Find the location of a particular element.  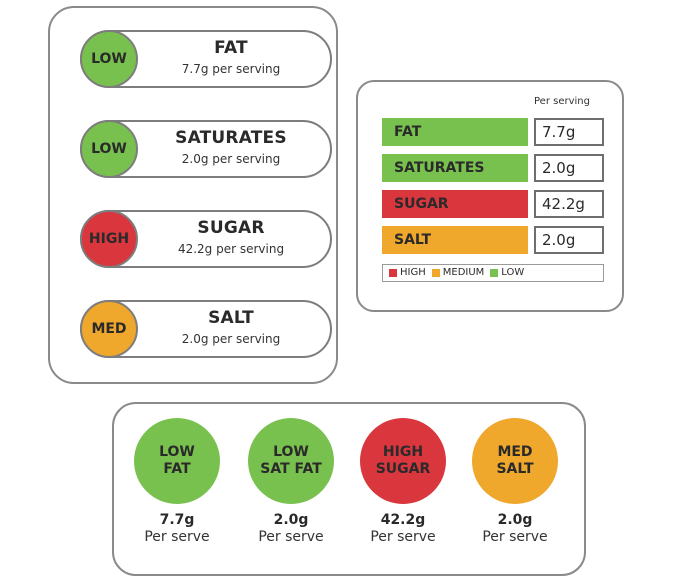

table-row: FAT 7.7g is located at coordinates (493, 132).